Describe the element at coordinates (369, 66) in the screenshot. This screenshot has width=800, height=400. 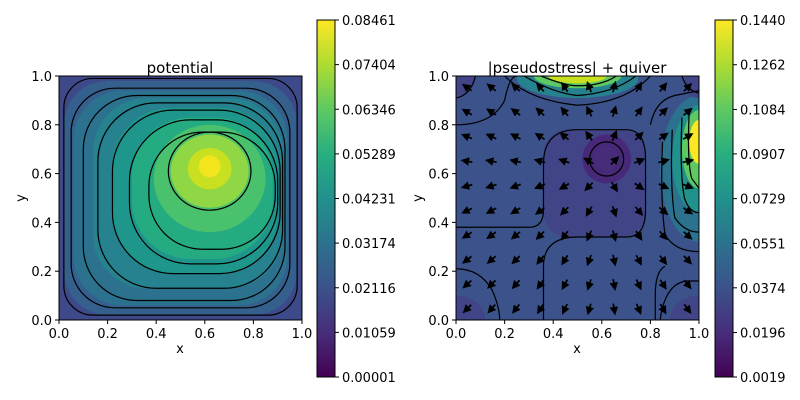
I see `colorbar-tick-label: 0.07404` at that location.